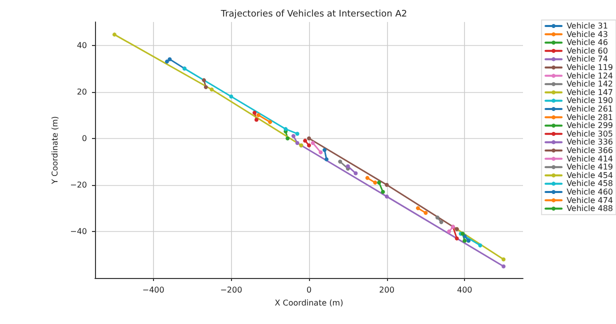 This screenshot has height=324, width=616. I want to click on legend-label: Vehicle 119, so click(589, 67).